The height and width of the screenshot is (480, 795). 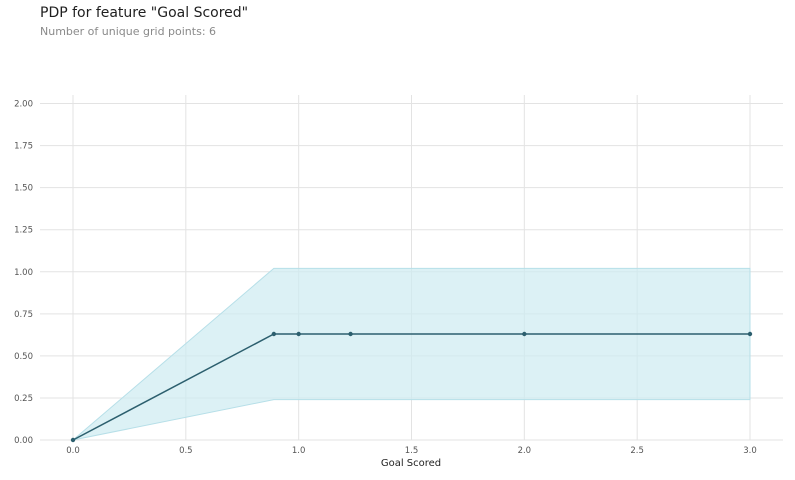 What do you see at coordinates (23, 315) in the screenshot?
I see `y-tick-label: 0.75` at bounding box center [23, 315].